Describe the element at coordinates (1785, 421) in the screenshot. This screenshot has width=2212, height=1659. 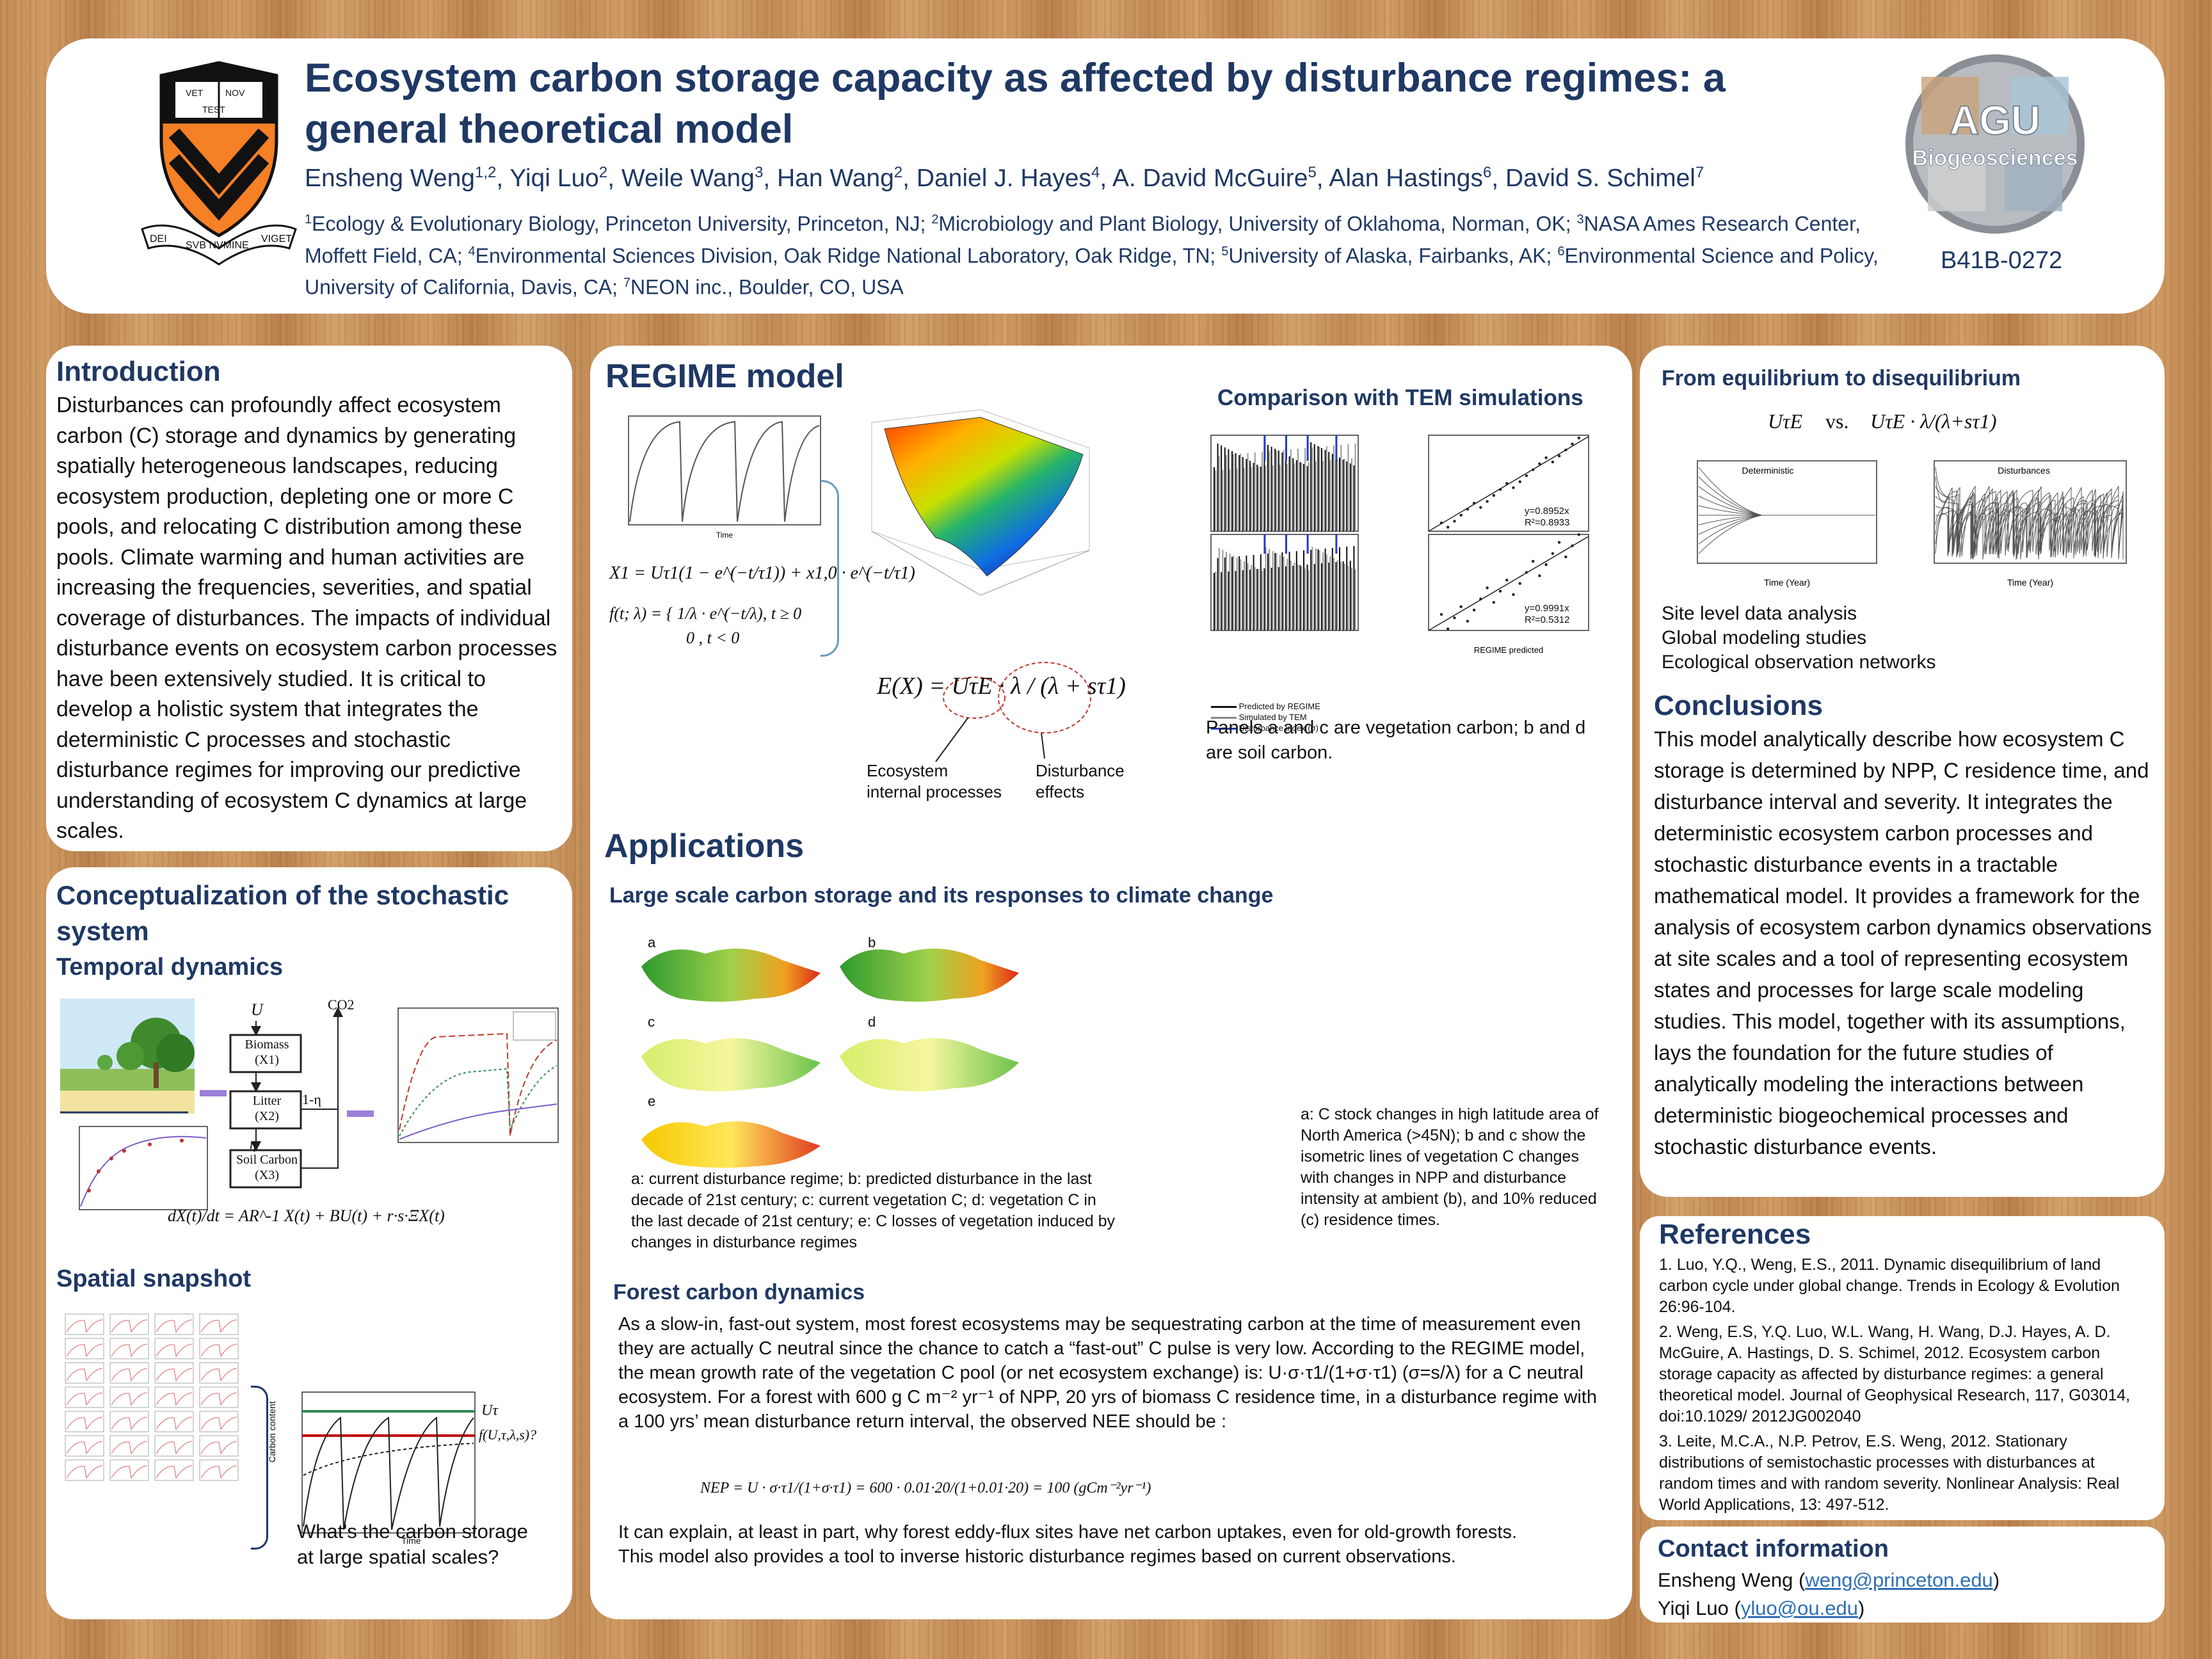
I see `eq-left: UτE` at that location.